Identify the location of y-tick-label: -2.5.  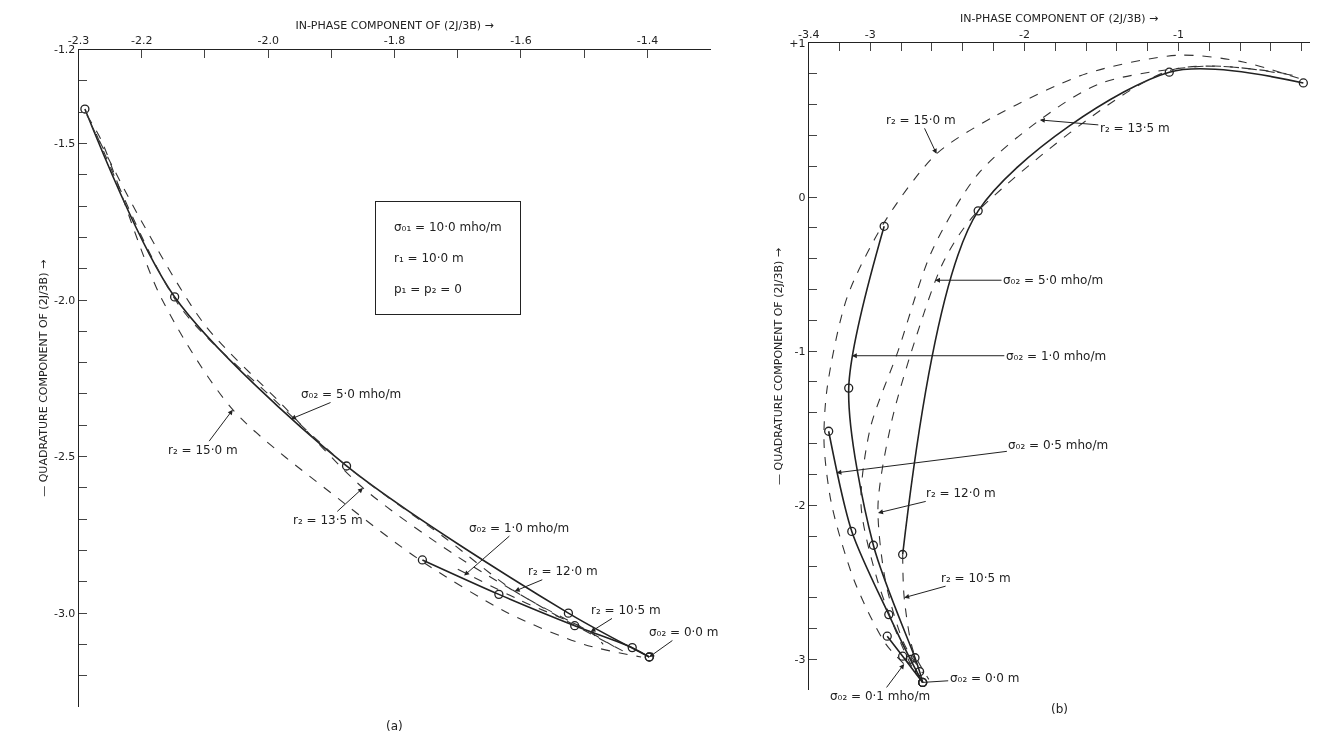
(64, 457).